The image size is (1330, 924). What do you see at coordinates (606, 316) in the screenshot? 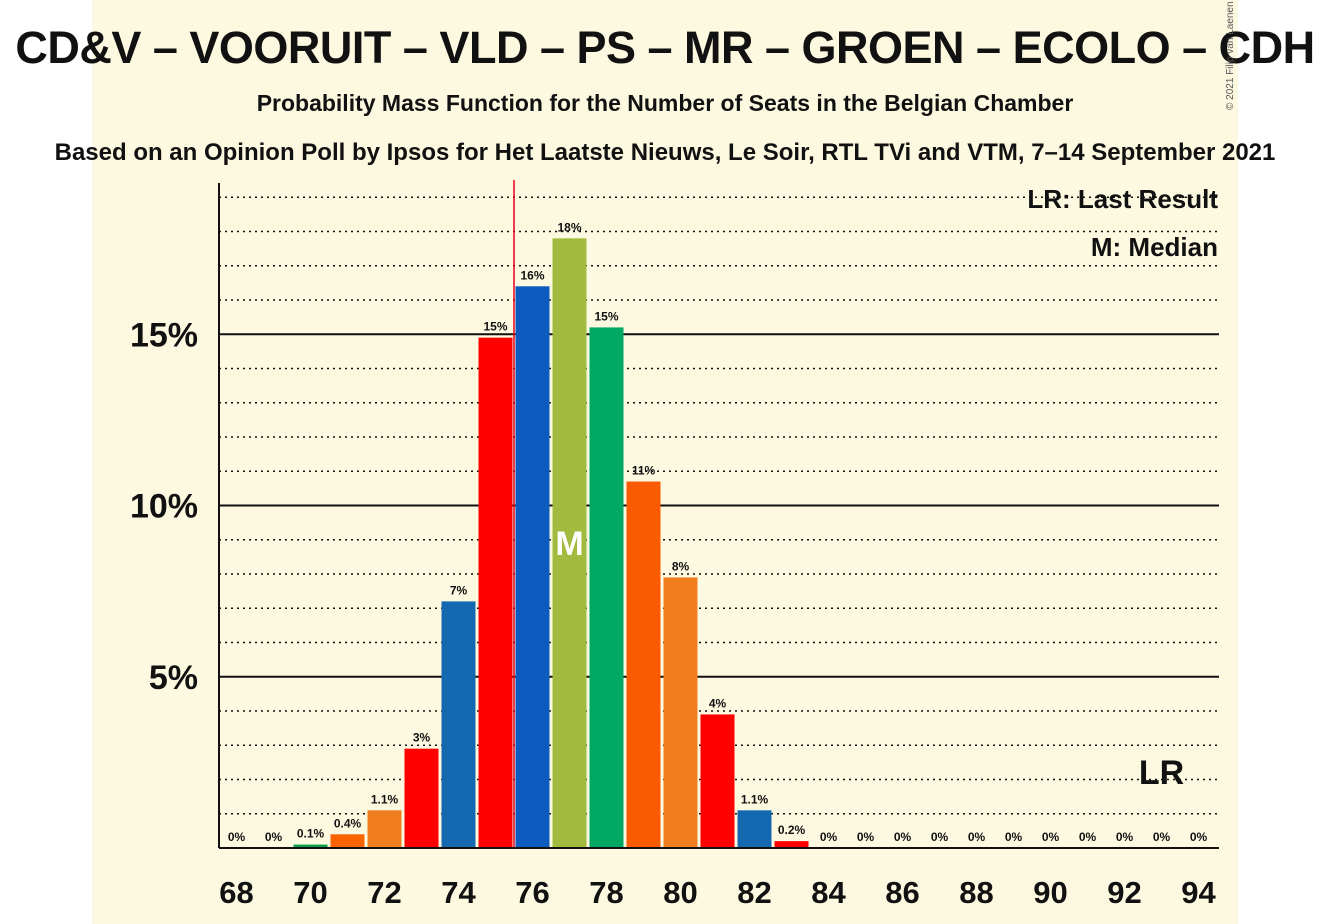
I see `bar-label-78: 15%` at bounding box center [606, 316].